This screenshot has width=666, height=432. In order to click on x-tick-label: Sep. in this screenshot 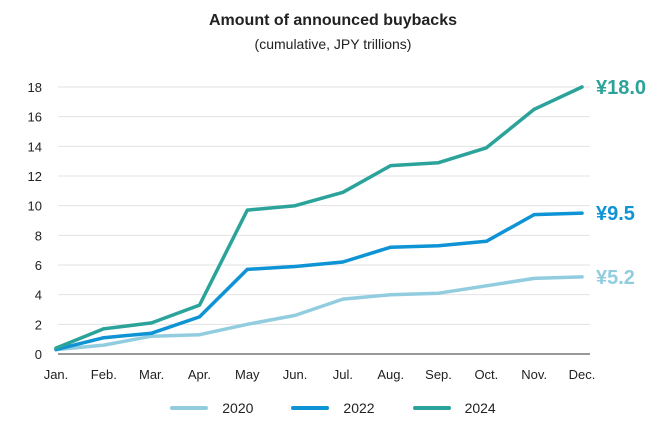, I will do `click(438, 374)`.